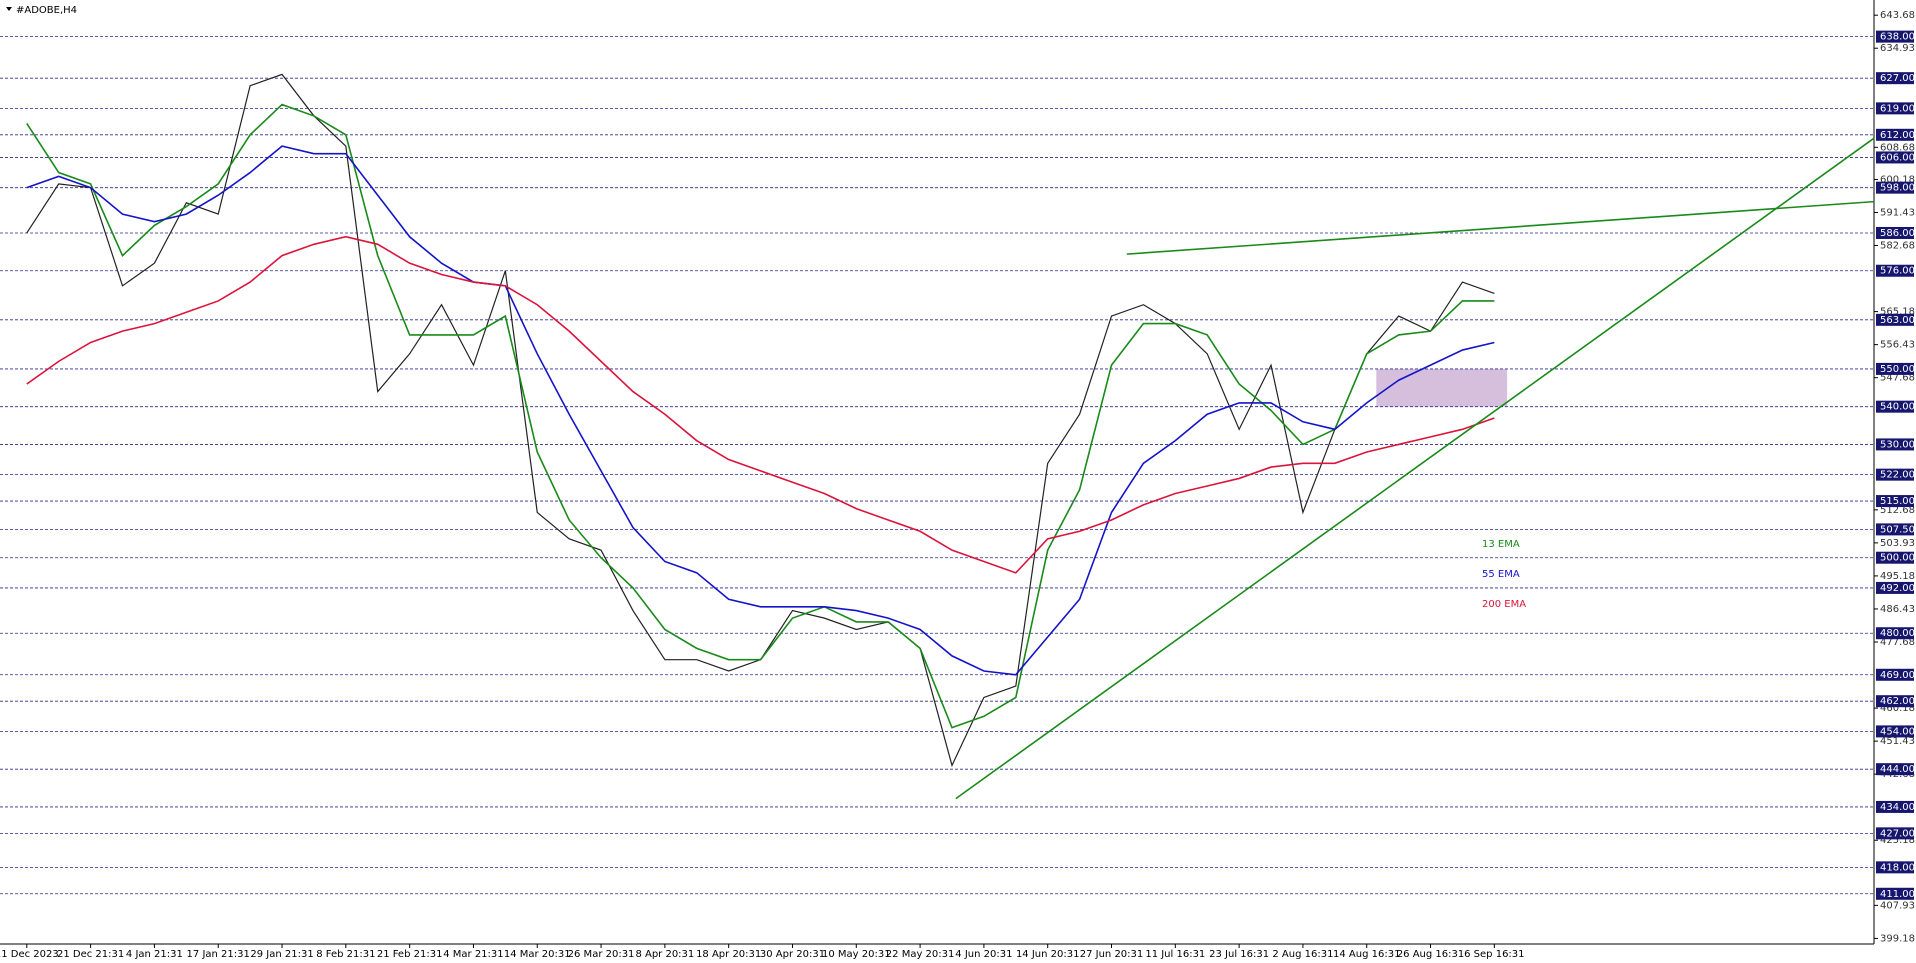  I want to click on level-label: 469.00, so click(1897, 675).